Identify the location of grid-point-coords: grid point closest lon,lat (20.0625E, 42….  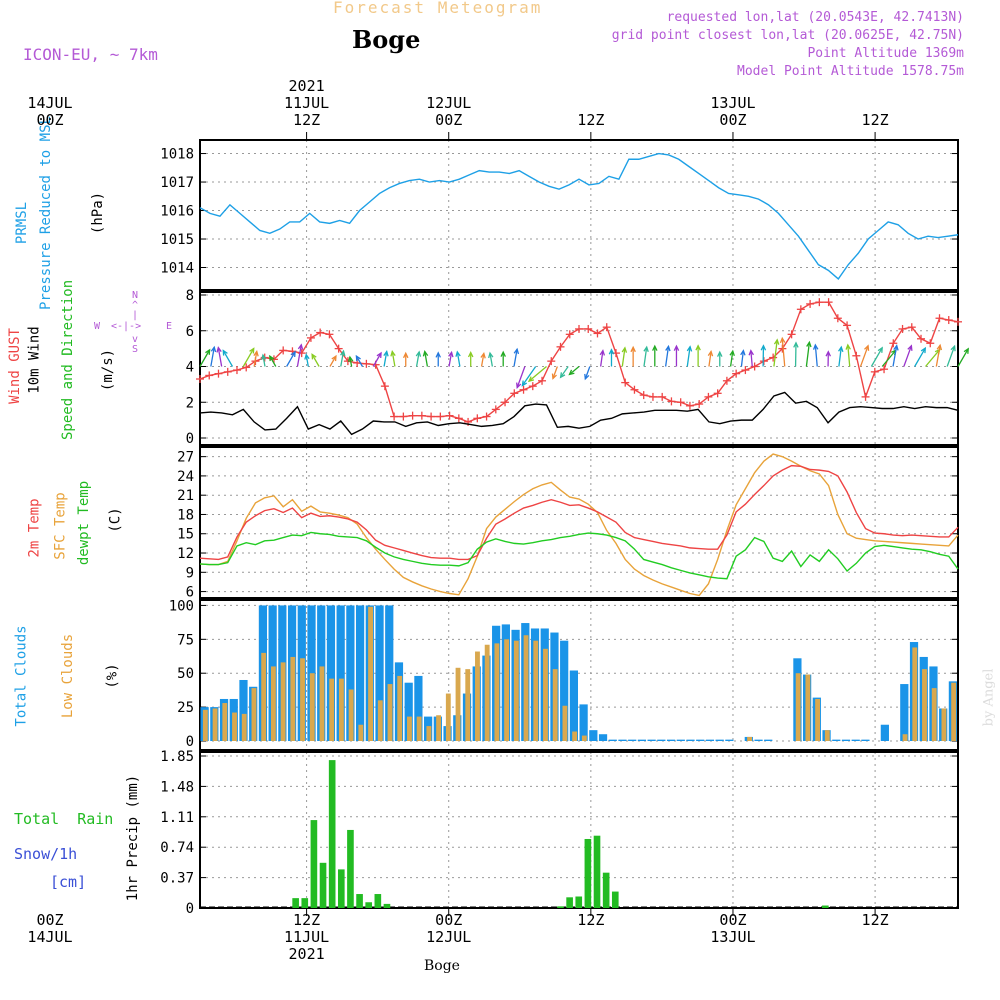
(787, 35).